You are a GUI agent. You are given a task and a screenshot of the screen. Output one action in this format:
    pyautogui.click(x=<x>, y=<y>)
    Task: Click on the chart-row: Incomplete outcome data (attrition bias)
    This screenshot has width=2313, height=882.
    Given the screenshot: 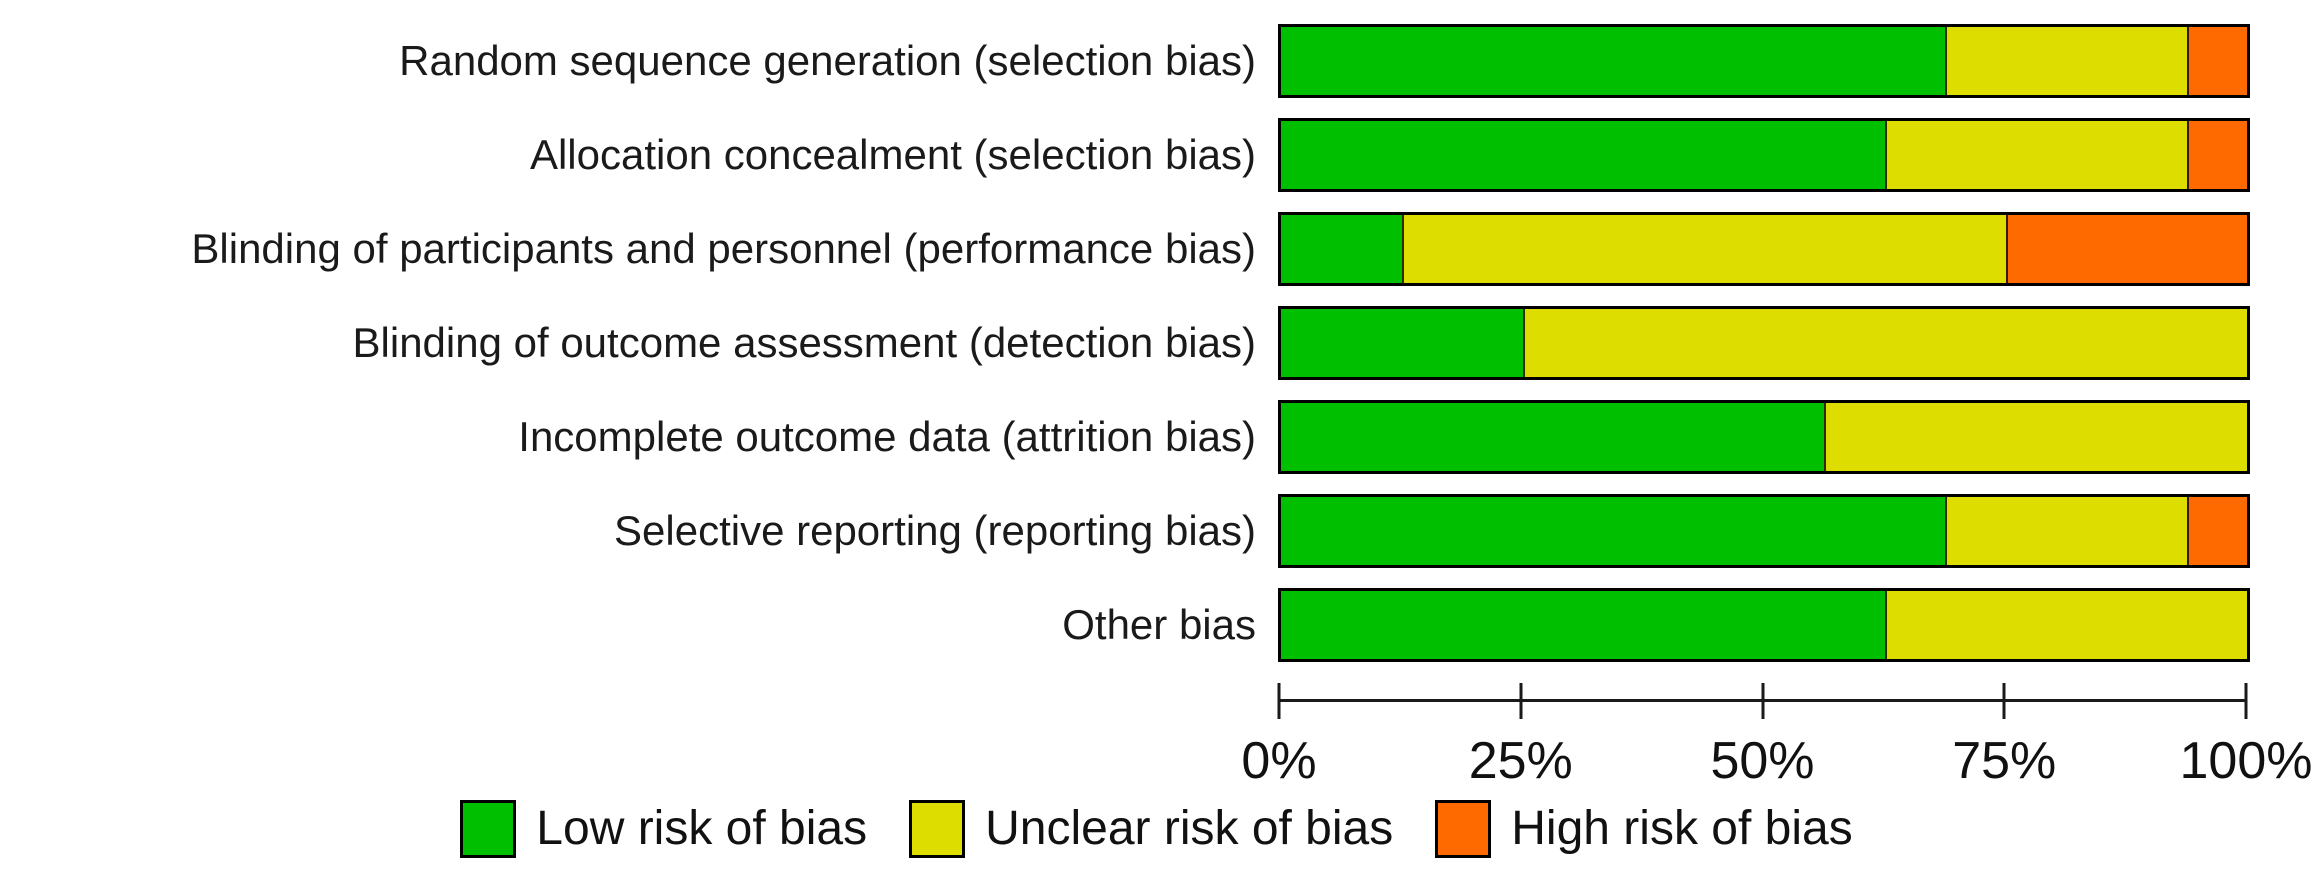 What is the action you would take?
    pyautogui.click(x=1156, y=437)
    